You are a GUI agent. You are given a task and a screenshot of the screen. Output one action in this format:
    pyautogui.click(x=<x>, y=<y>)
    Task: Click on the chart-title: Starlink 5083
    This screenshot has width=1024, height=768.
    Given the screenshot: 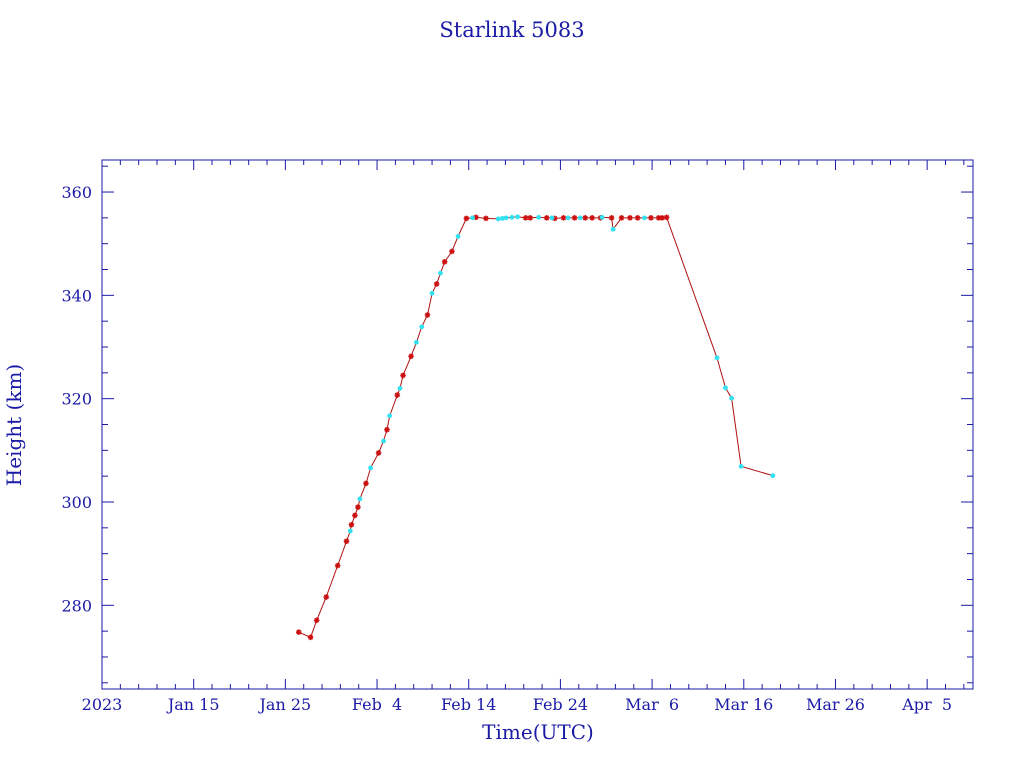 What is the action you would take?
    pyautogui.click(x=511, y=30)
    